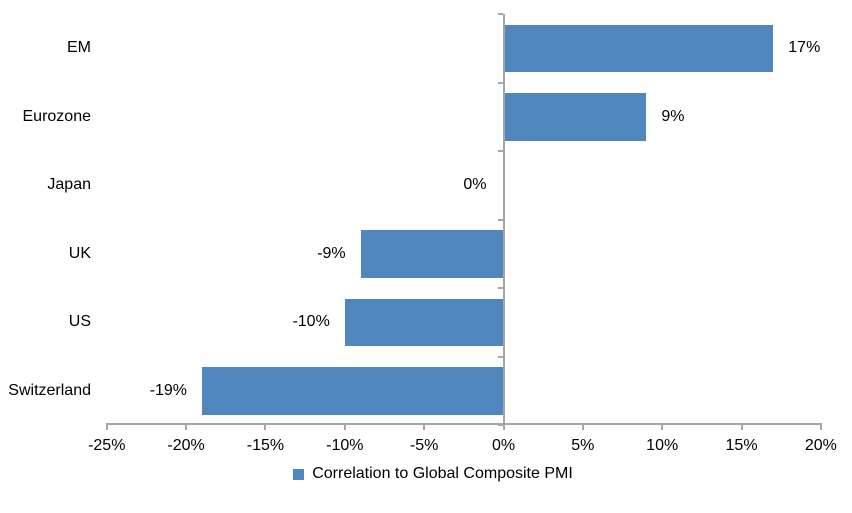 The image size is (852, 513). I want to click on x-axis-tick-label: -15%, so click(265, 445).